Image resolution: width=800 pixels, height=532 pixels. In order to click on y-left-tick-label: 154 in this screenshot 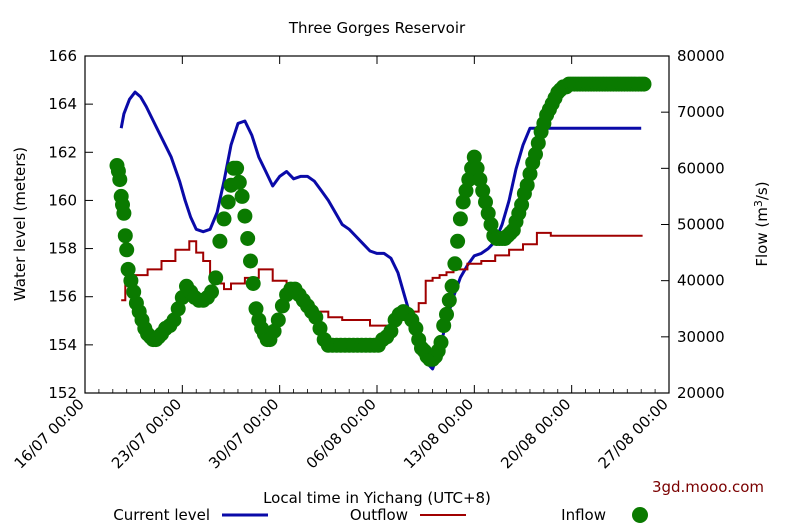, I will do `click(62, 345)`.